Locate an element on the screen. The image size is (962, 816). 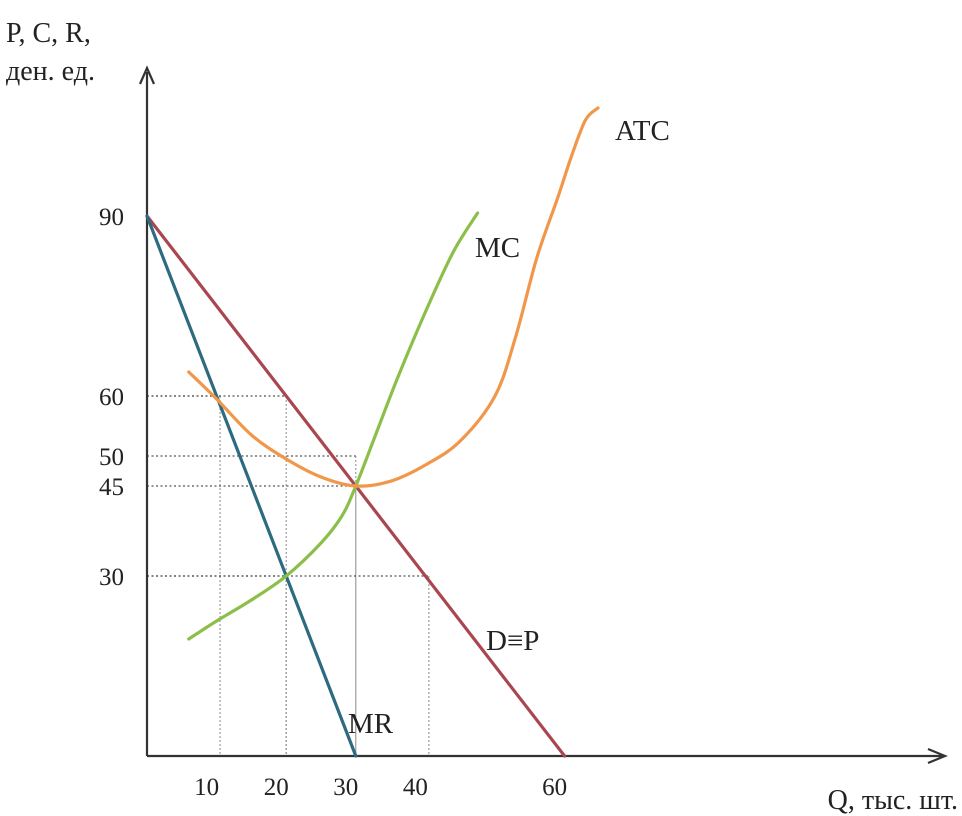
curve-mr is located at coordinates (251, 486).